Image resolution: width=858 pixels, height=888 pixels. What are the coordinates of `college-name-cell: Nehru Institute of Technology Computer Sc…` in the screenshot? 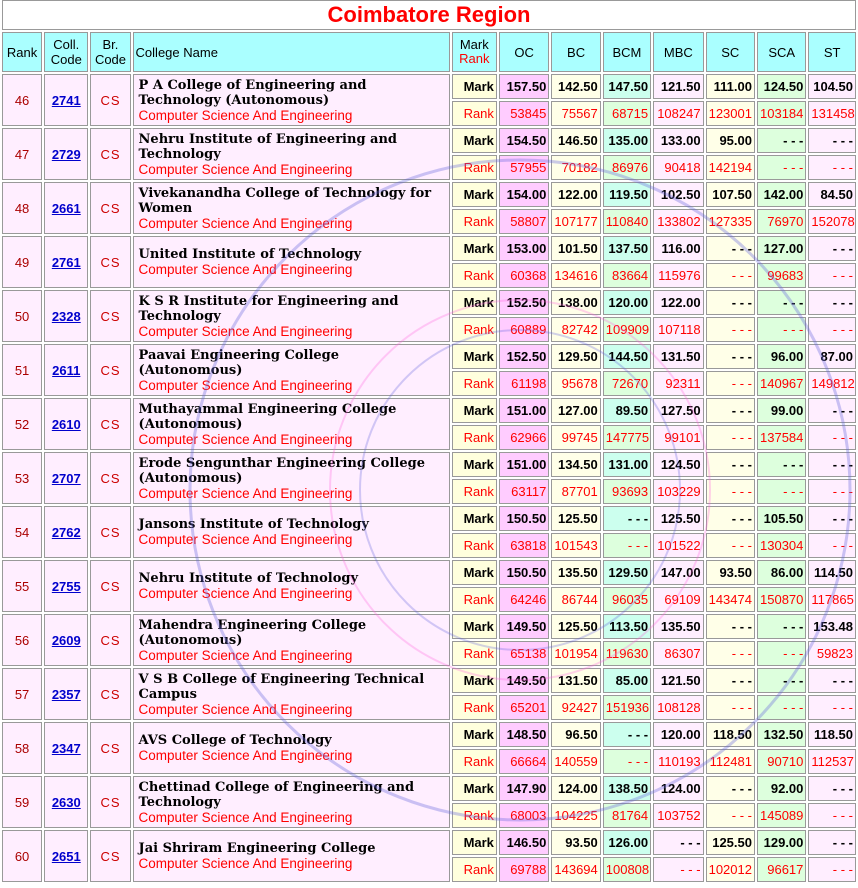 It's located at (291, 586).